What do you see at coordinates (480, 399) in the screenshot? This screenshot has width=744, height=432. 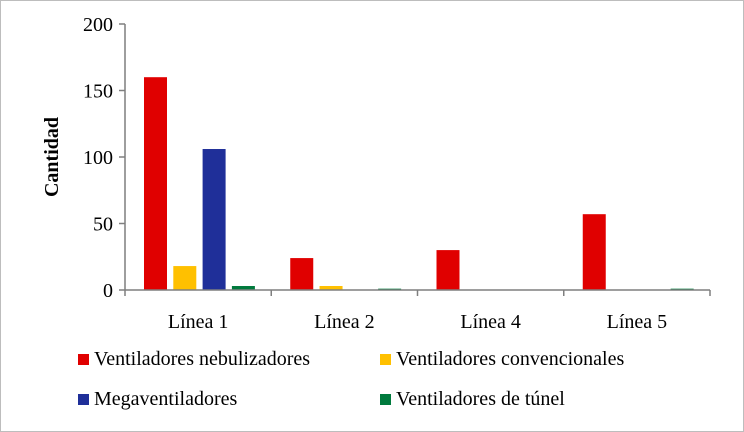 I see `legend-label: Ventiladores de túnel` at bounding box center [480, 399].